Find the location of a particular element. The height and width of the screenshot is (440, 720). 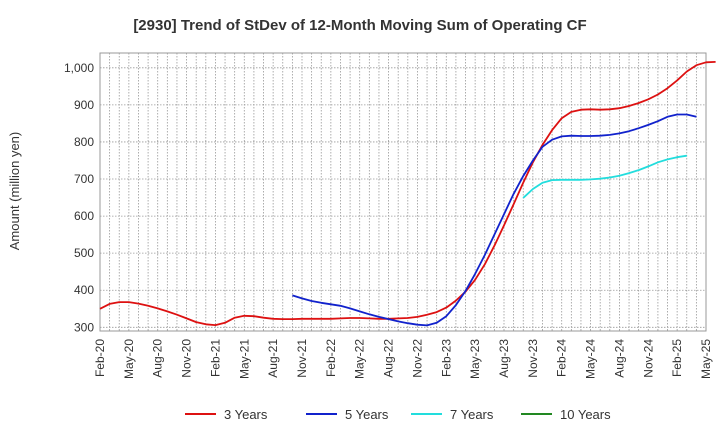

y-tick-label: 600 is located at coordinates (84, 216).